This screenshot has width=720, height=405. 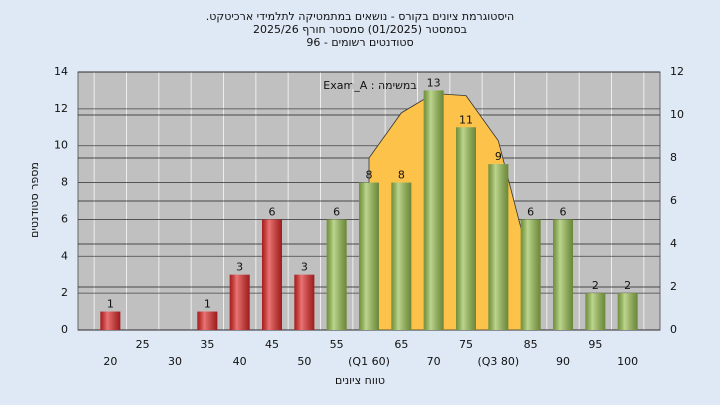 What do you see at coordinates (110, 361) in the screenshot?
I see `x-tick-label: 20` at bounding box center [110, 361].